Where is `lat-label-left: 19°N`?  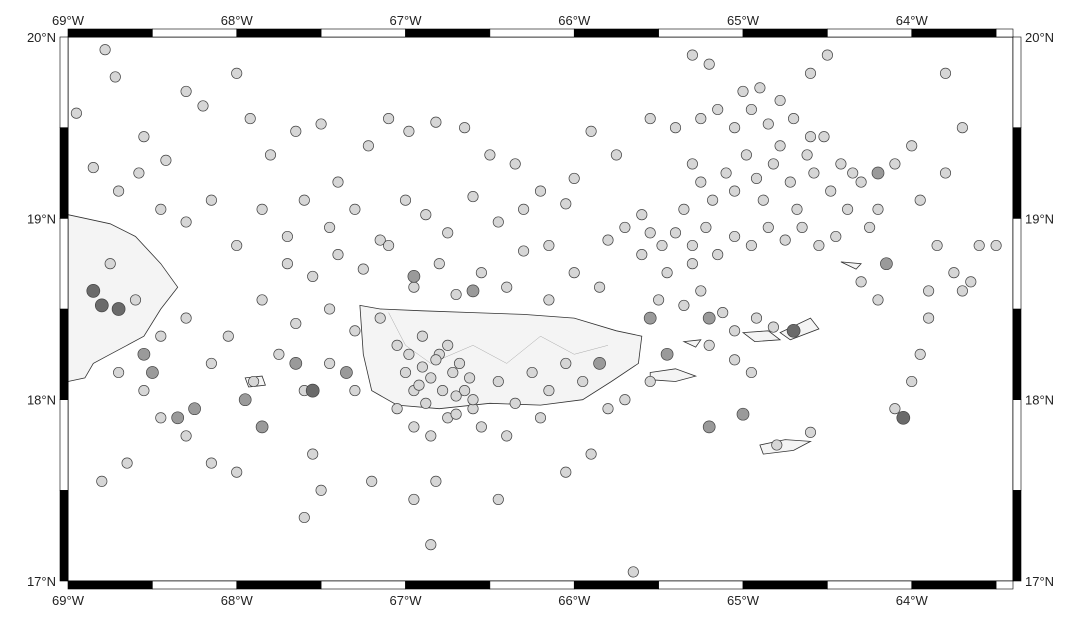 lat-label-left: 19°N is located at coordinates (41, 218).